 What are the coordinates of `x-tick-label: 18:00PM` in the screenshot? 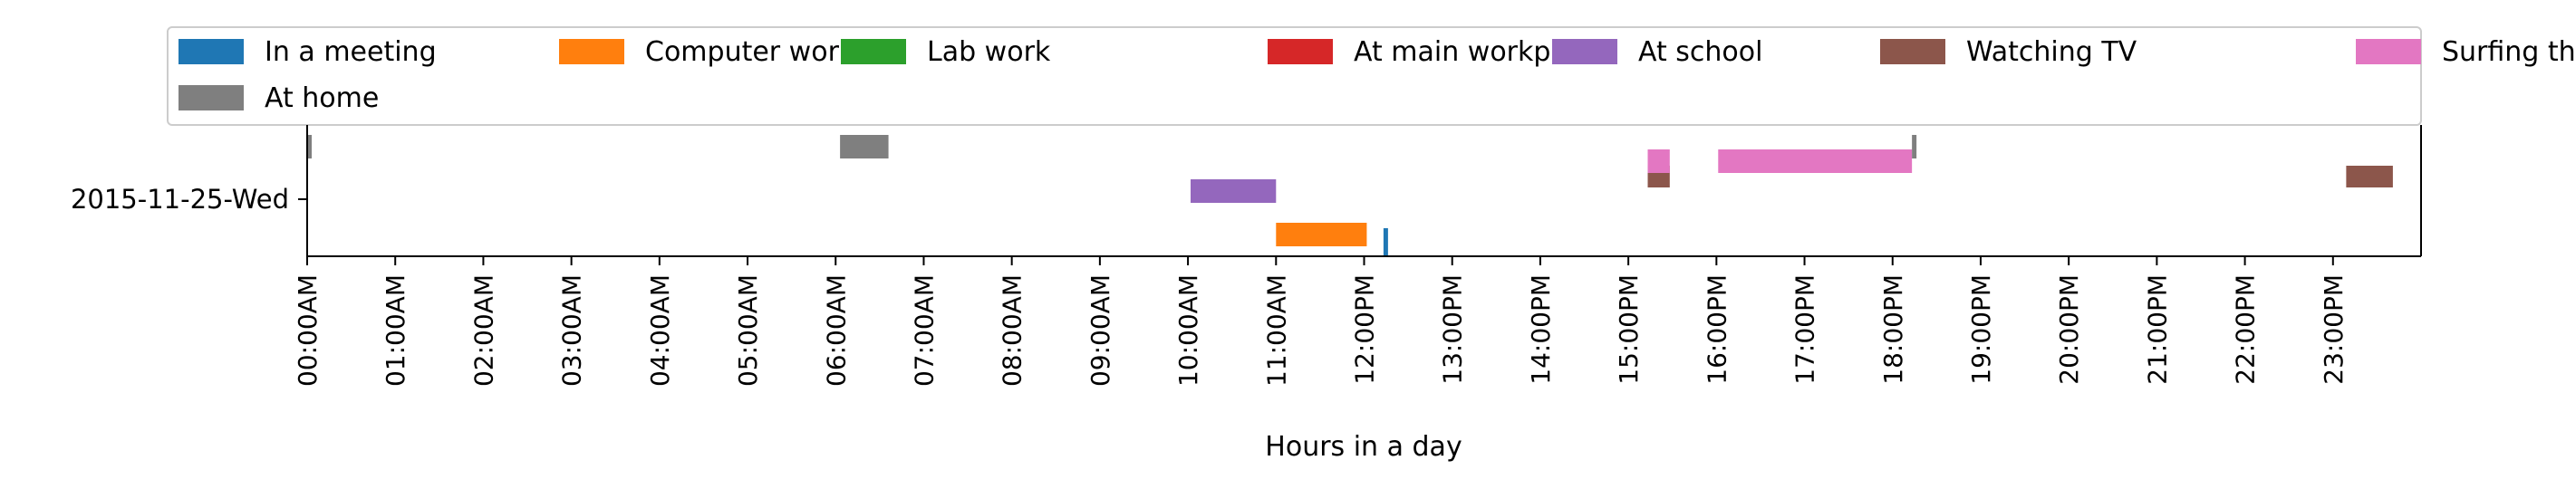 It's located at (1893, 329).